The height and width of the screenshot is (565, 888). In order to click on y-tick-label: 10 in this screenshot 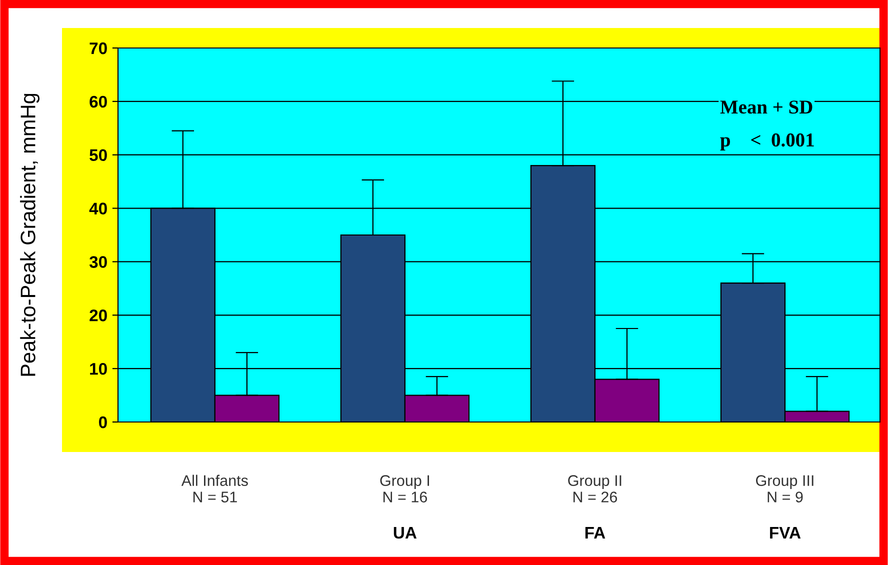, I will do `click(98, 368)`.